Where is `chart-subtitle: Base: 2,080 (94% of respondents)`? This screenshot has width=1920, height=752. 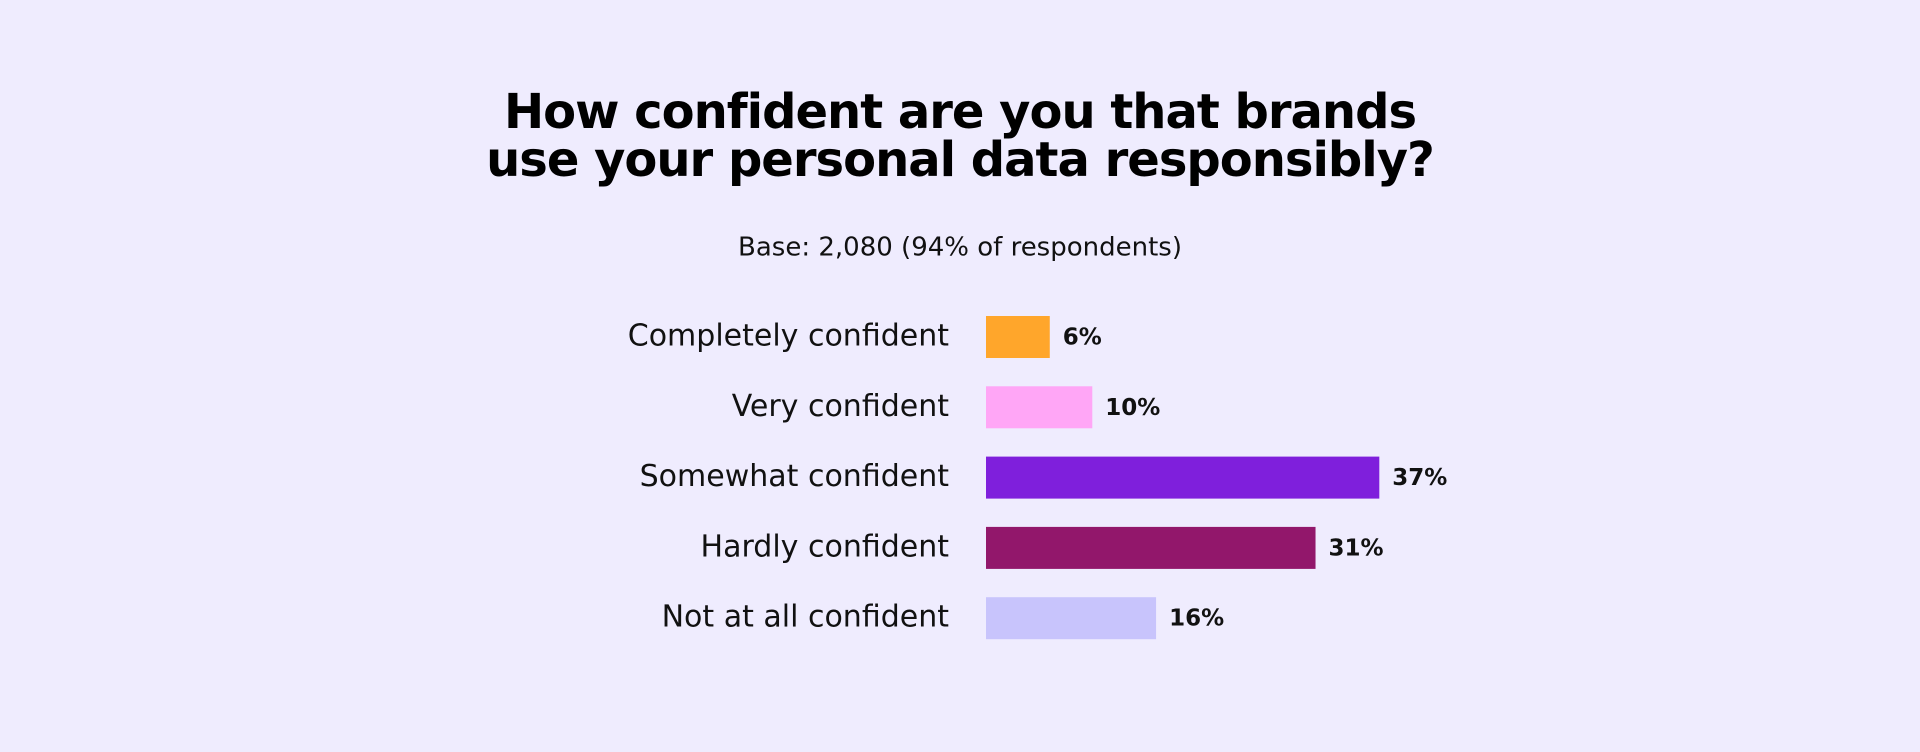
chart-subtitle: Base: 2,080 (94% of respondents) is located at coordinates (960, 248).